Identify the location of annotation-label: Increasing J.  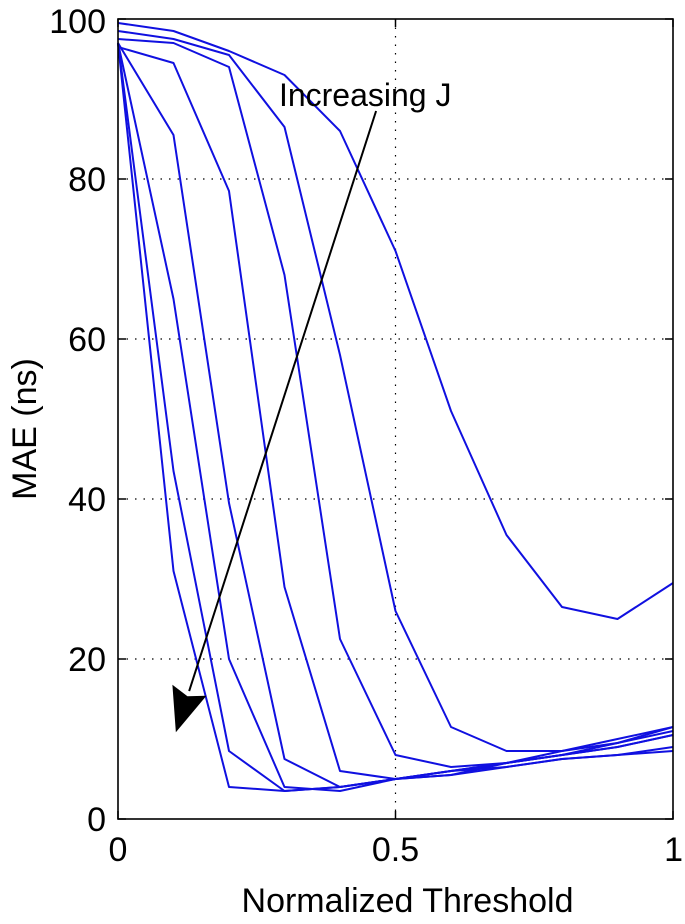
(365, 95).